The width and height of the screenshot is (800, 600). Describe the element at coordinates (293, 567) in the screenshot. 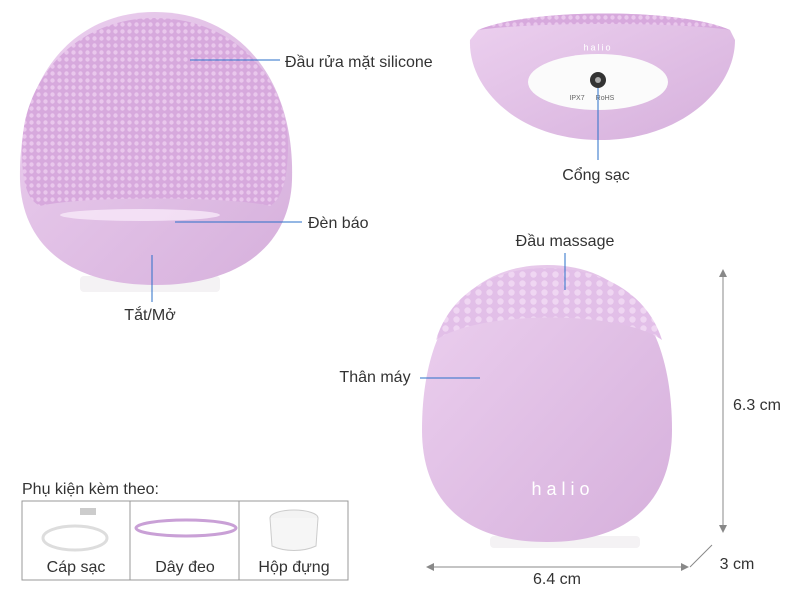

I see `accessory-label: Hộp đựng` at that location.